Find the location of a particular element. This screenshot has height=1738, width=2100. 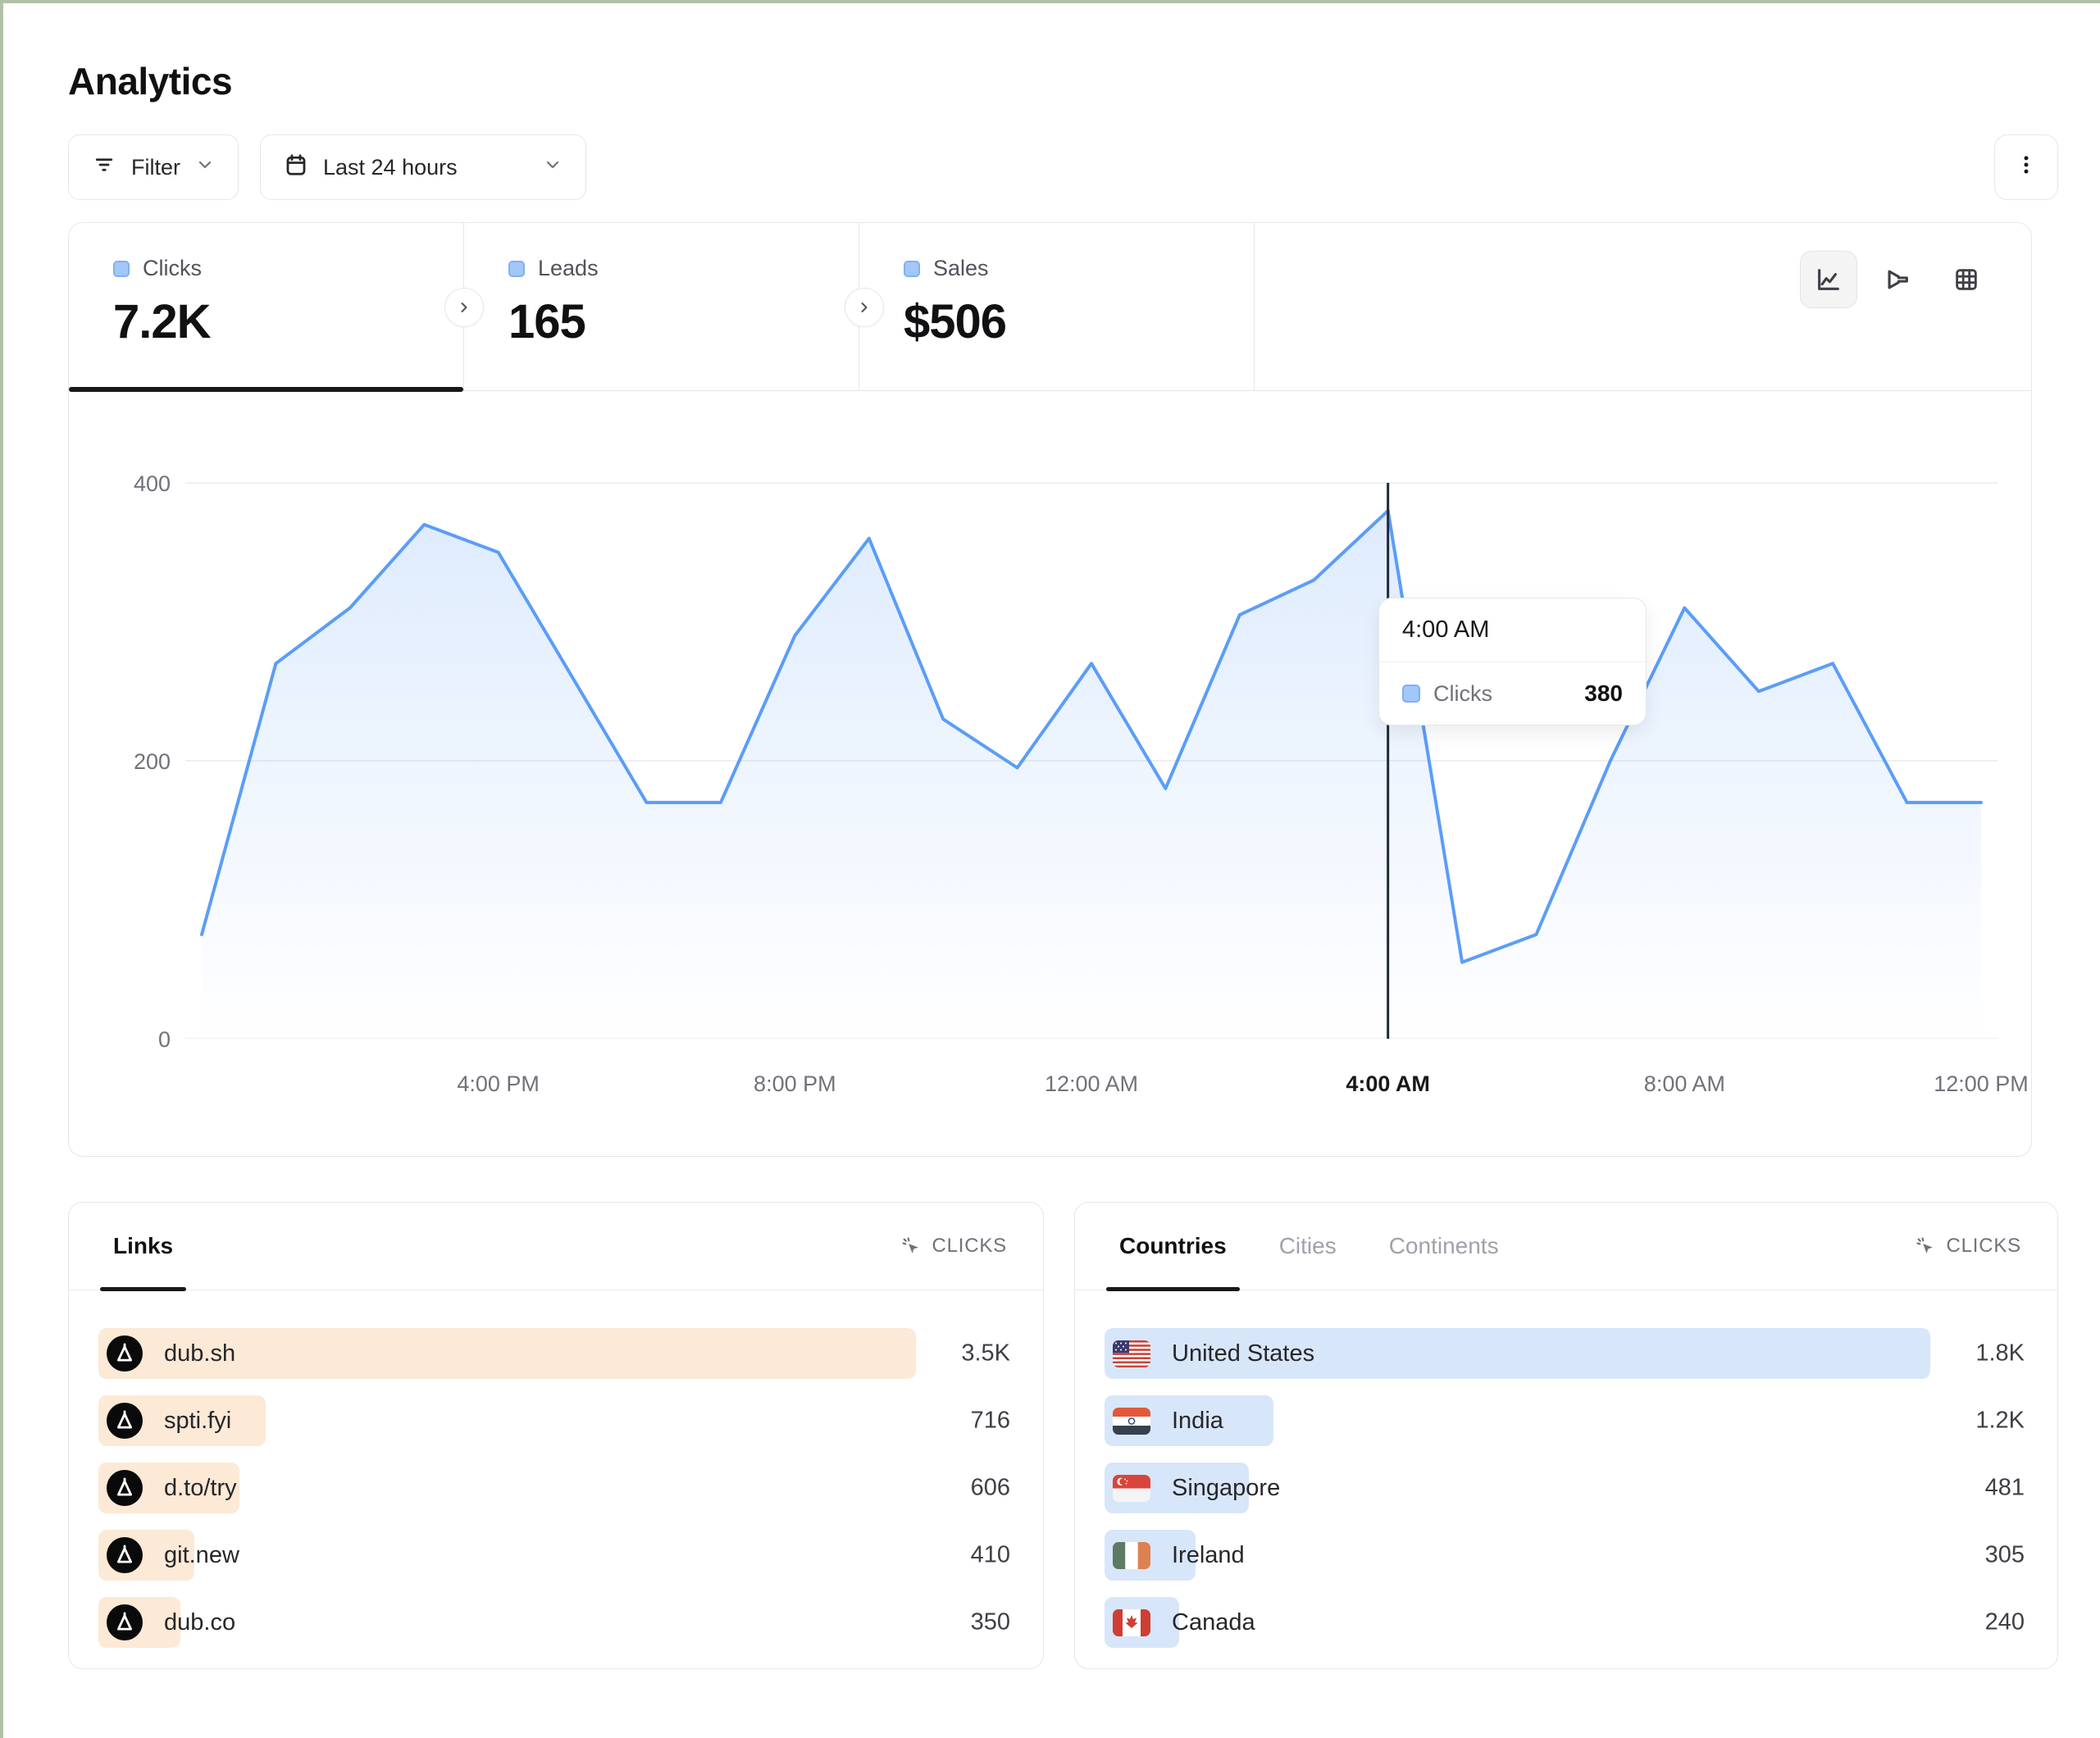

link-label: git.new is located at coordinates (201, 1554).